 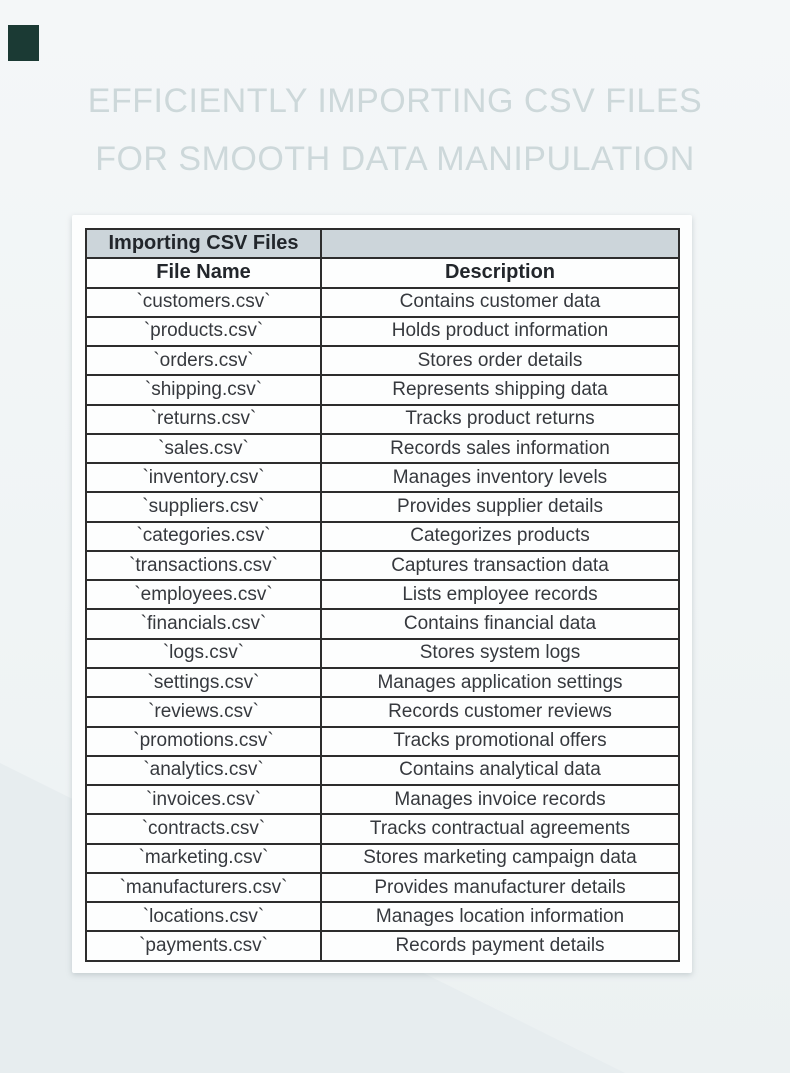 I want to click on file-name-cell: `categories.csv`, so click(x=203, y=536).